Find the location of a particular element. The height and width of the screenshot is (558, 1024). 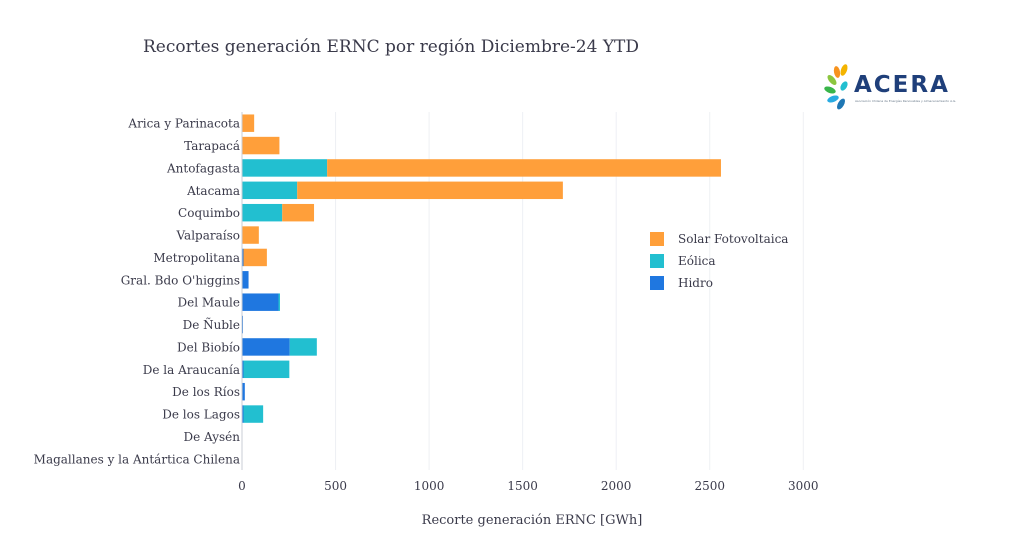

x-tick-label: 1000 is located at coordinates (429, 486).